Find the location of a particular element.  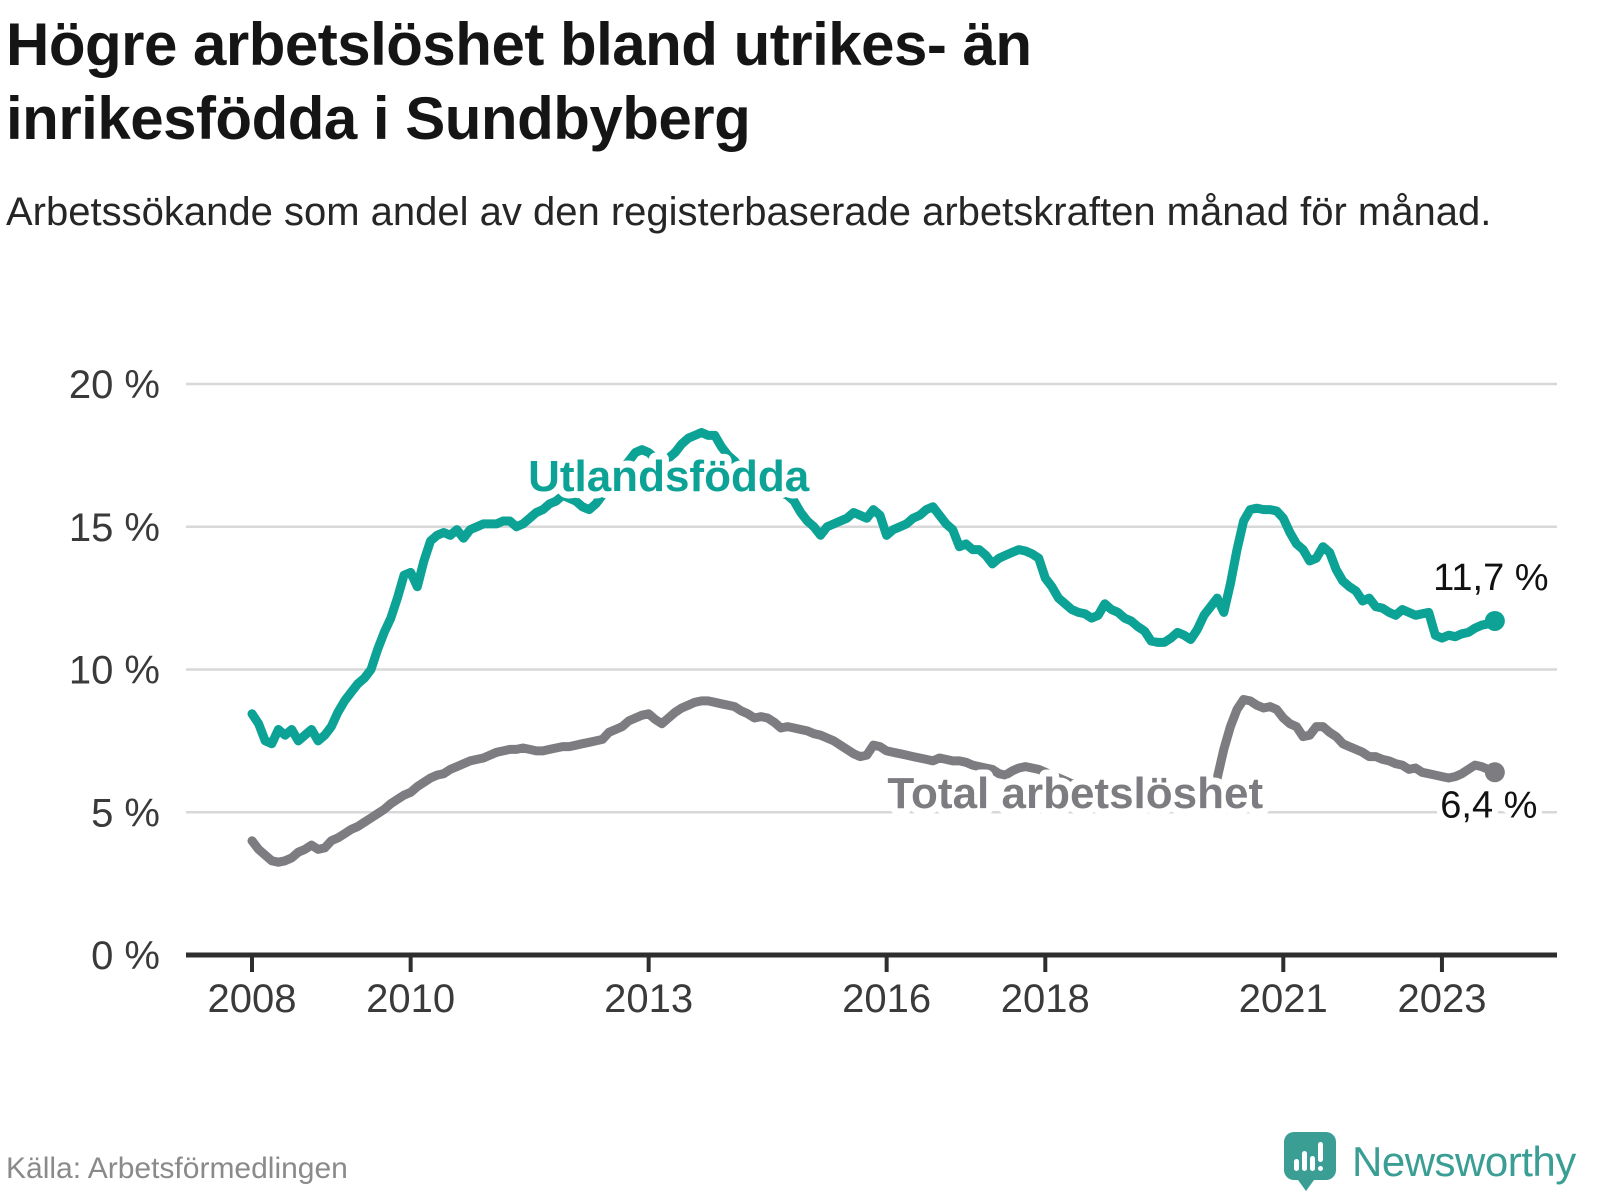

x-tick-label-2021: 2021 is located at coordinates (1283, 999).